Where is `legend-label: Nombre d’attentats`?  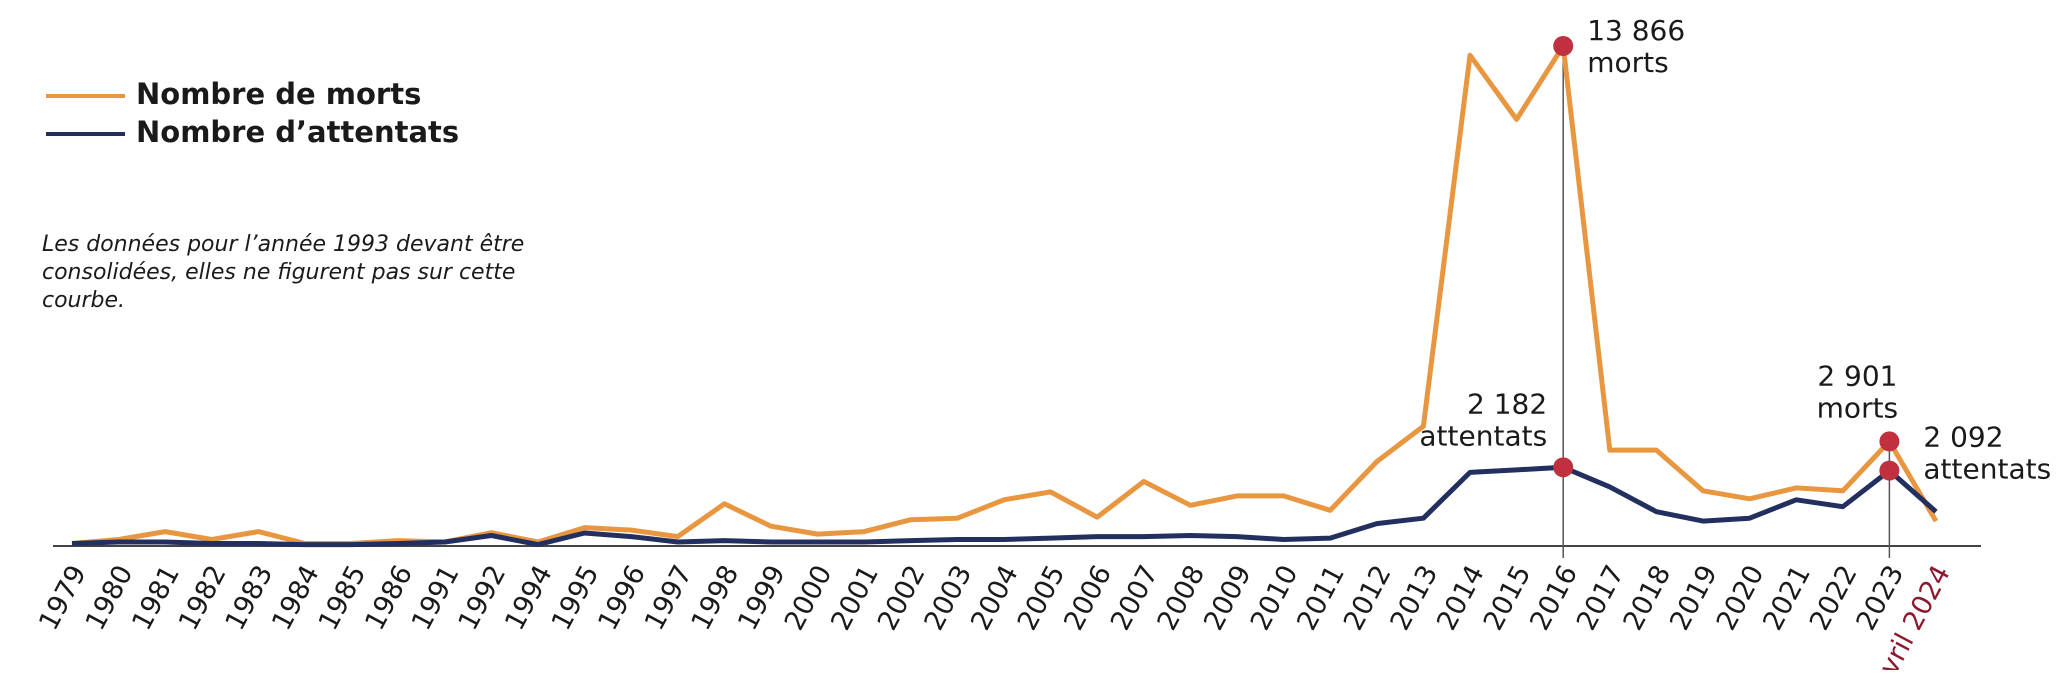
legend-label: Nombre d’attentats is located at coordinates (297, 132).